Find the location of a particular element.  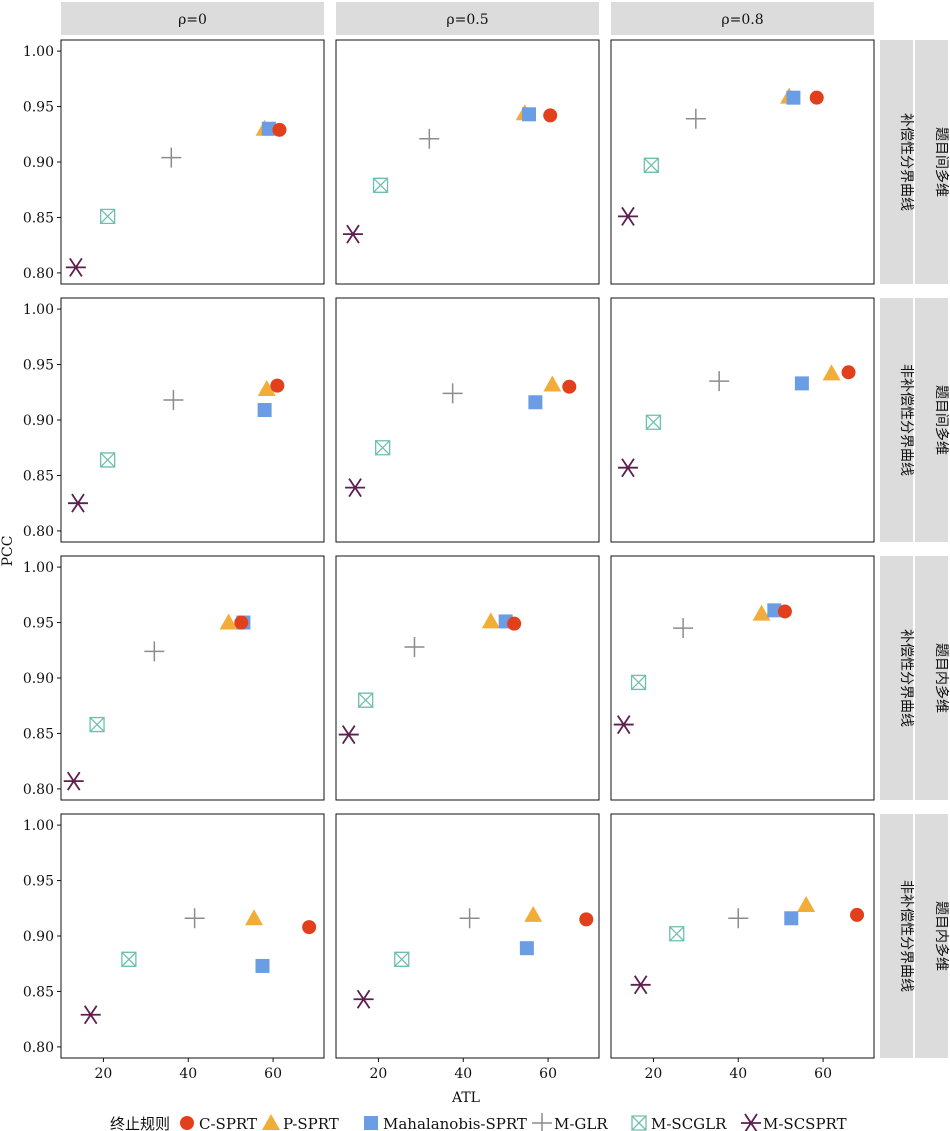

legend-item-label: M-SCSPRT is located at coordinates (805, 1123).